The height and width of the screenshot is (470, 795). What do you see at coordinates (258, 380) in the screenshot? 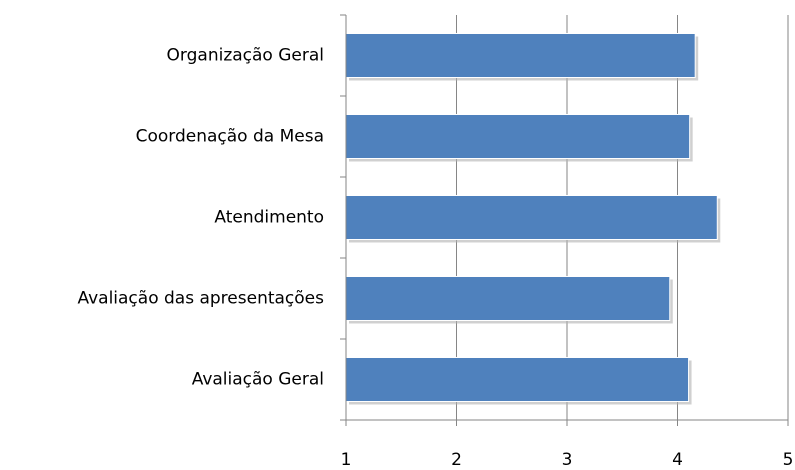
I see `y-tick-label: Avaliação Geral` at bounding box center [258, 380].